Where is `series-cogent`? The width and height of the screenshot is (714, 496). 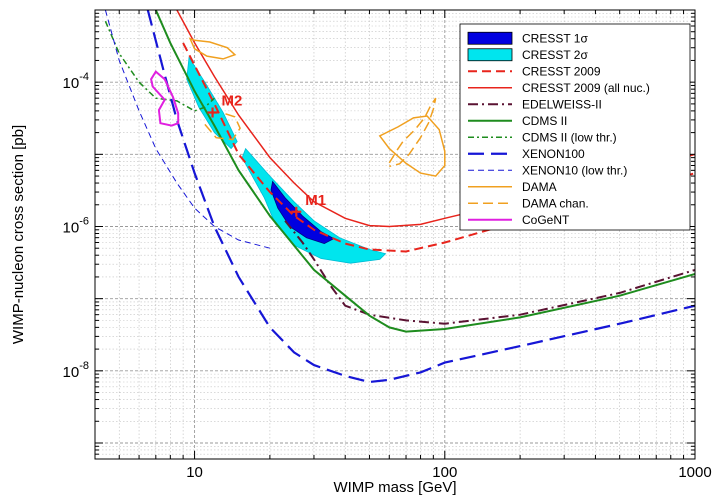
series-cogent is located at coordinates (165, 98).